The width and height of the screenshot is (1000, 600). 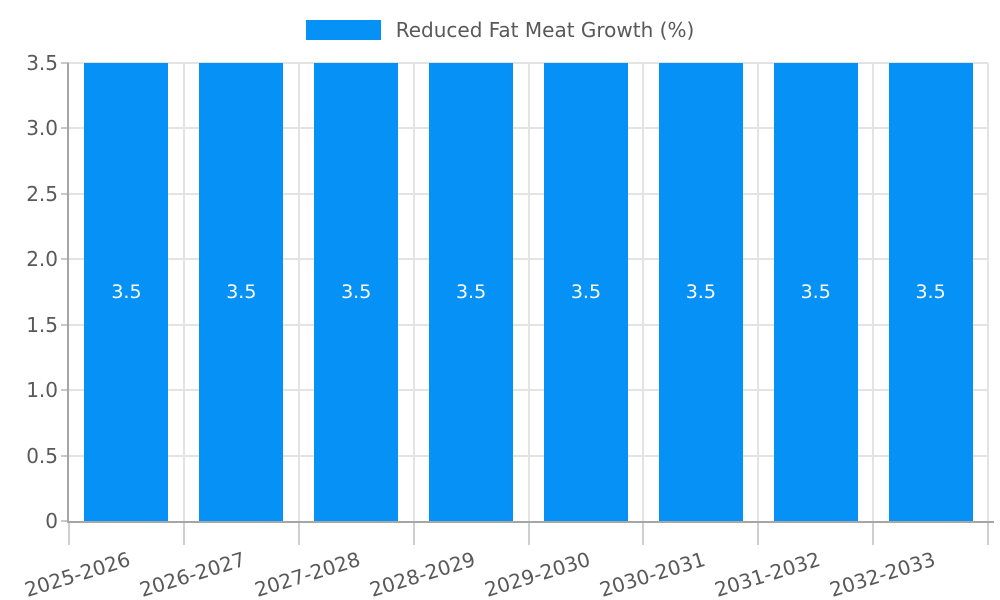 I want to click on y-axis-tick-label: 3.0, so click(x=42, y=128).